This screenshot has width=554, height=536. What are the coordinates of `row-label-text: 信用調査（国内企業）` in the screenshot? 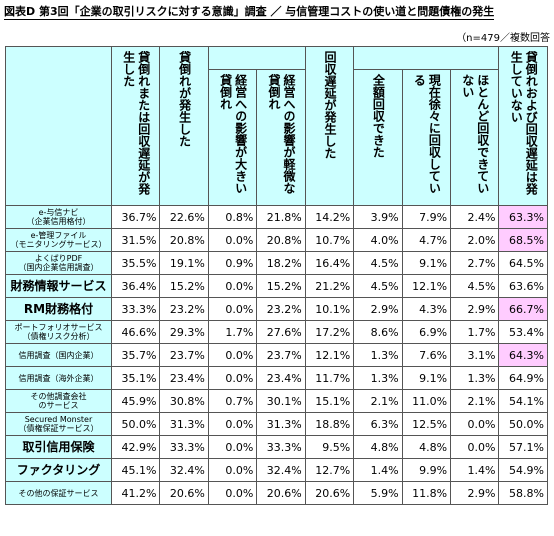 It's located at (58, 355).